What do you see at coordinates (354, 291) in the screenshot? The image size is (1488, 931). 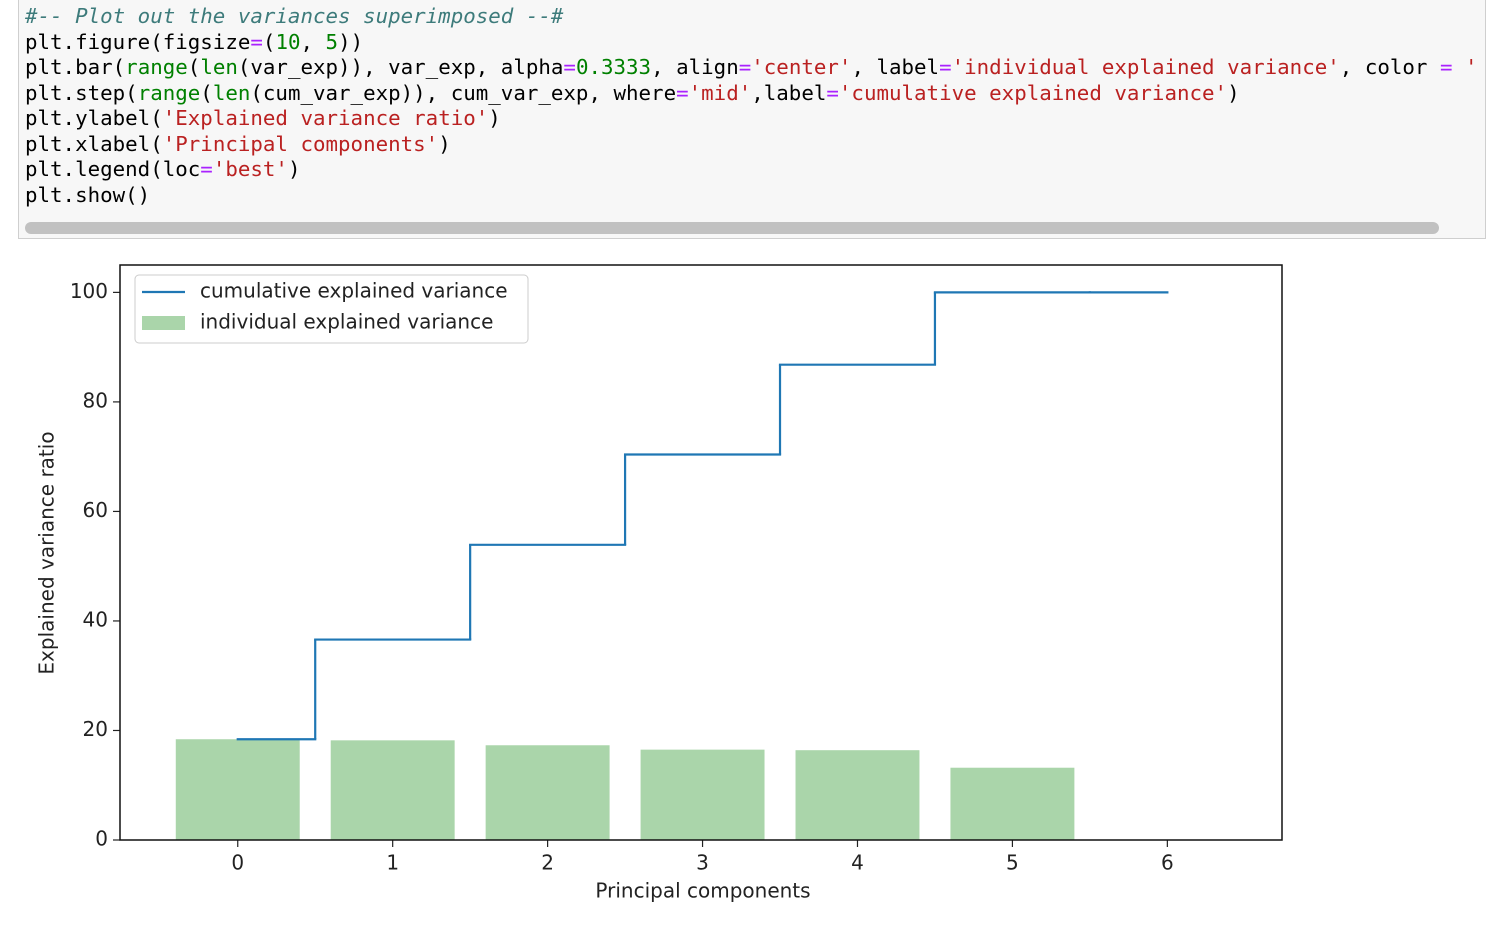 I see `legend-label: cumulative explained variance` at bounding box center [354, 291].